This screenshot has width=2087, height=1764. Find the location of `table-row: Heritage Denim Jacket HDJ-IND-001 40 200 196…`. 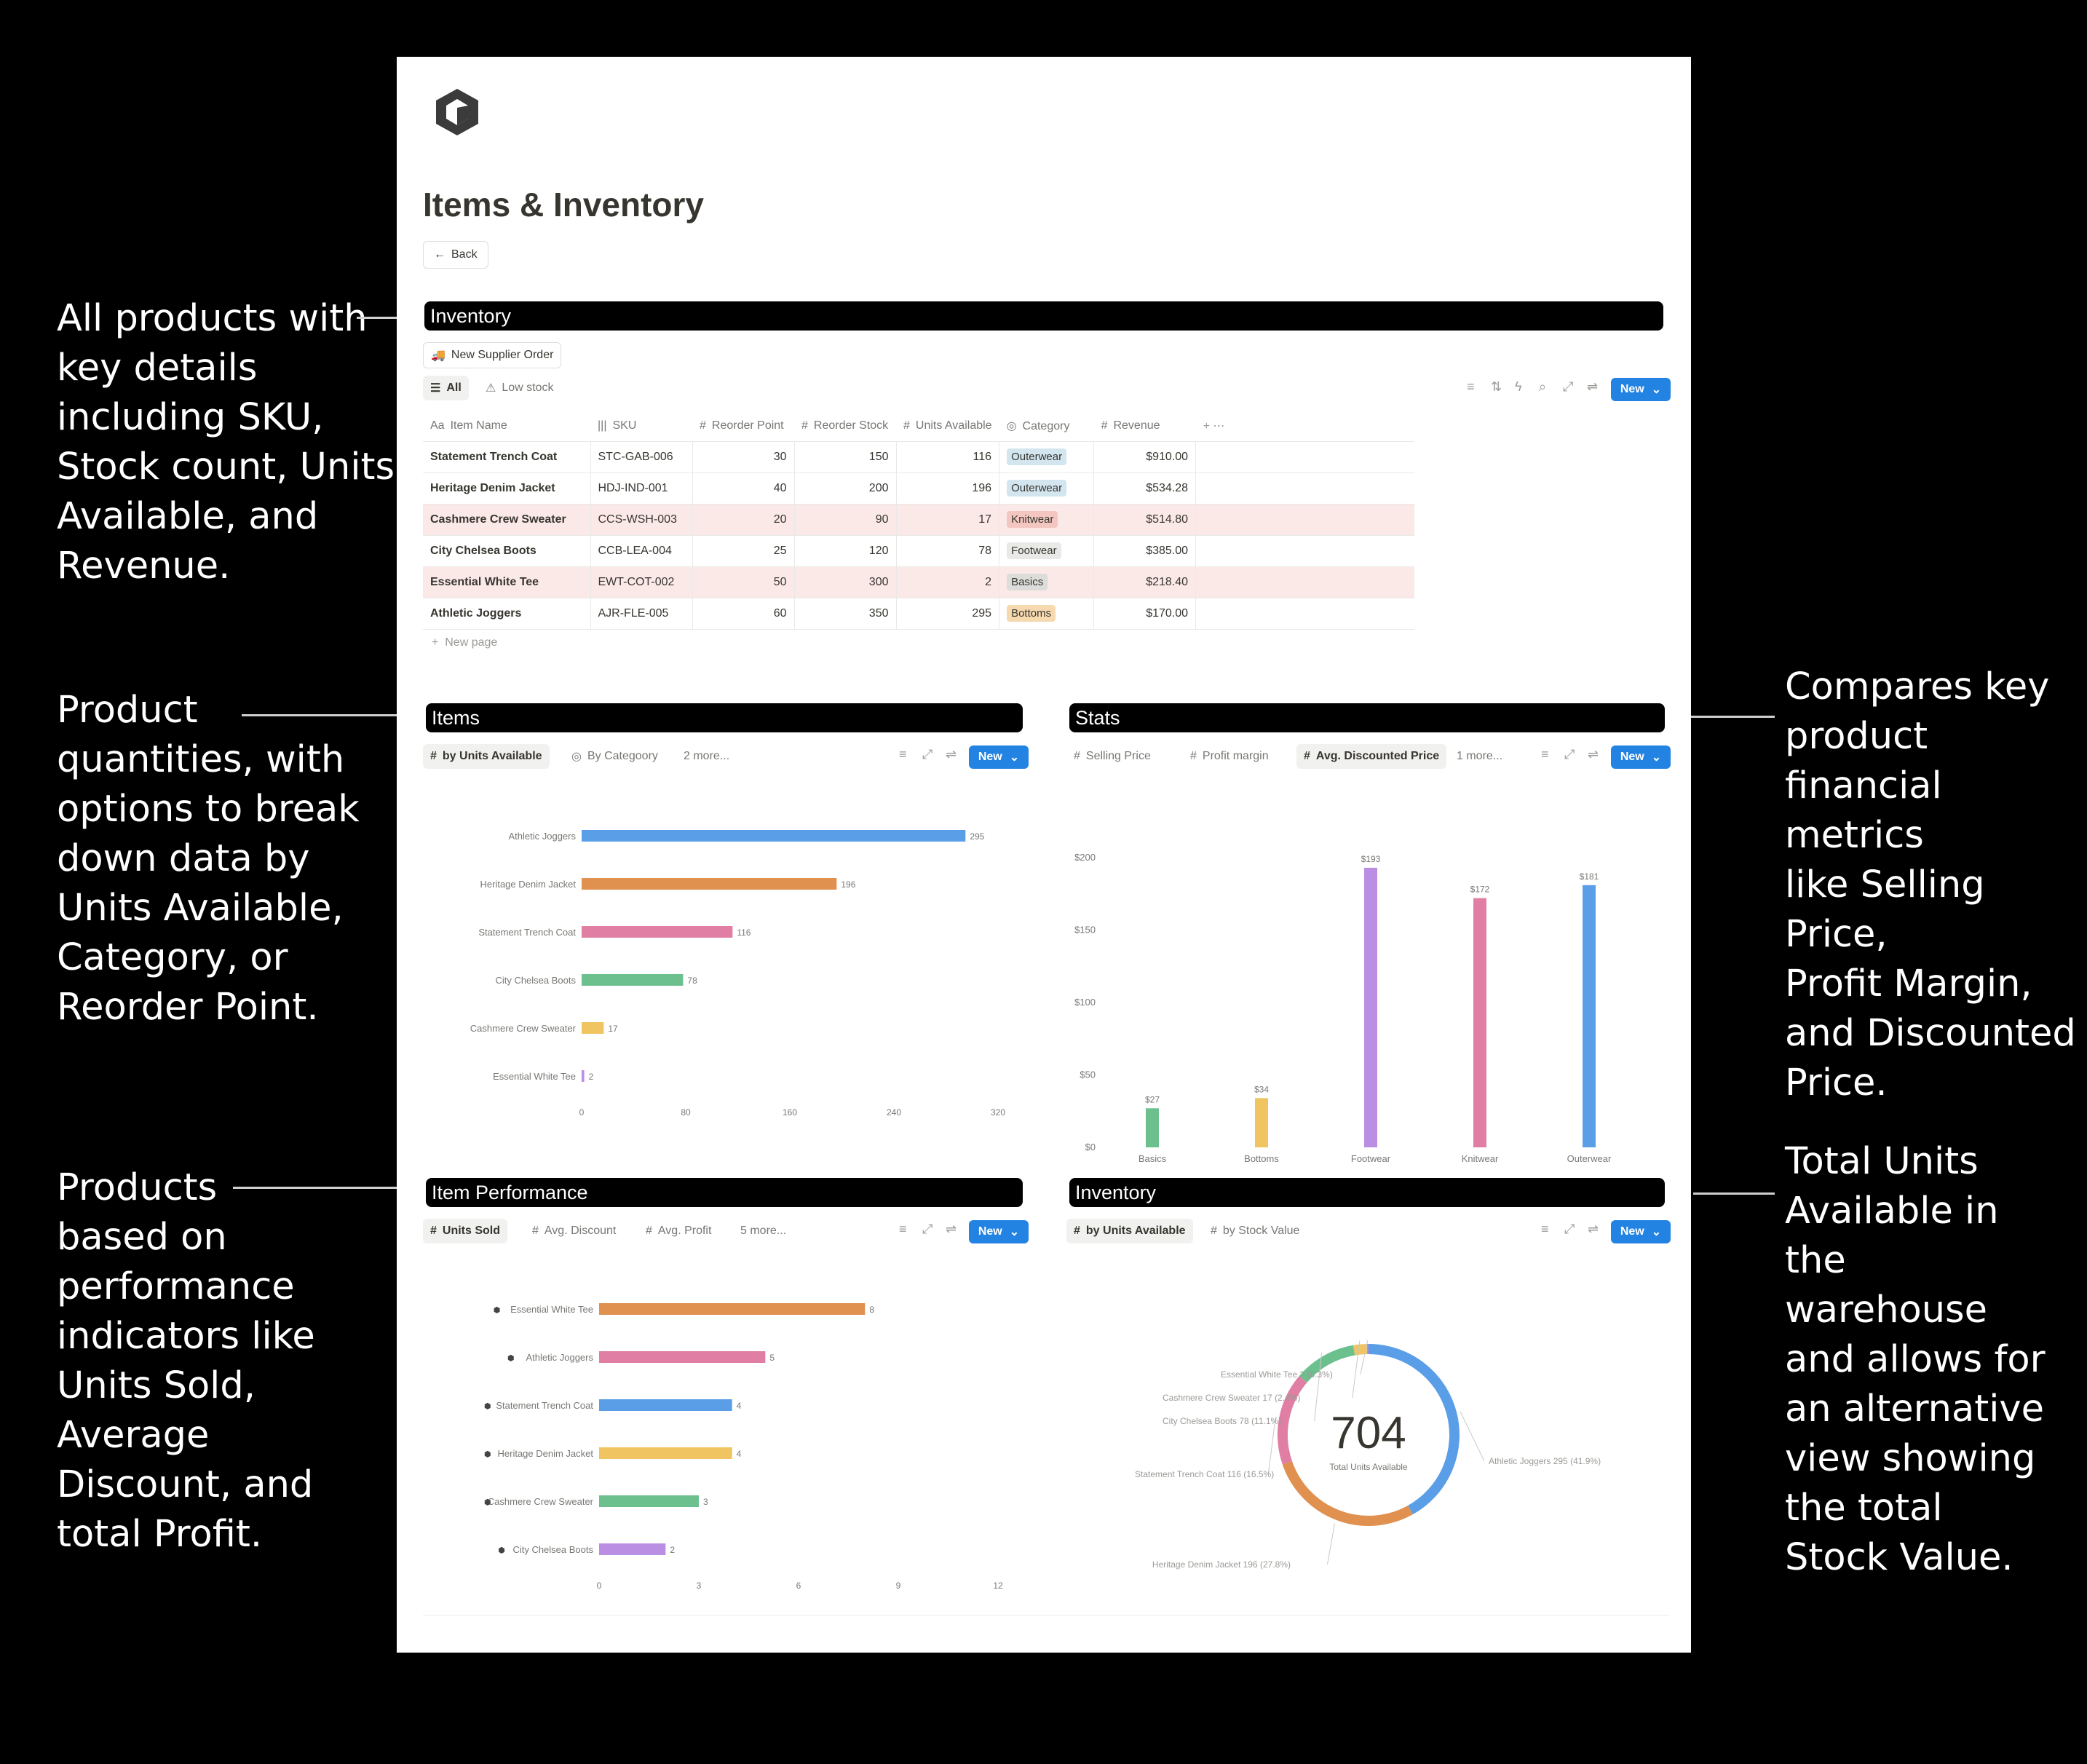

table-row: Heritage Denim Jacket HDJ-IND-001 40 200 196… is located at coordinates (919, 489).